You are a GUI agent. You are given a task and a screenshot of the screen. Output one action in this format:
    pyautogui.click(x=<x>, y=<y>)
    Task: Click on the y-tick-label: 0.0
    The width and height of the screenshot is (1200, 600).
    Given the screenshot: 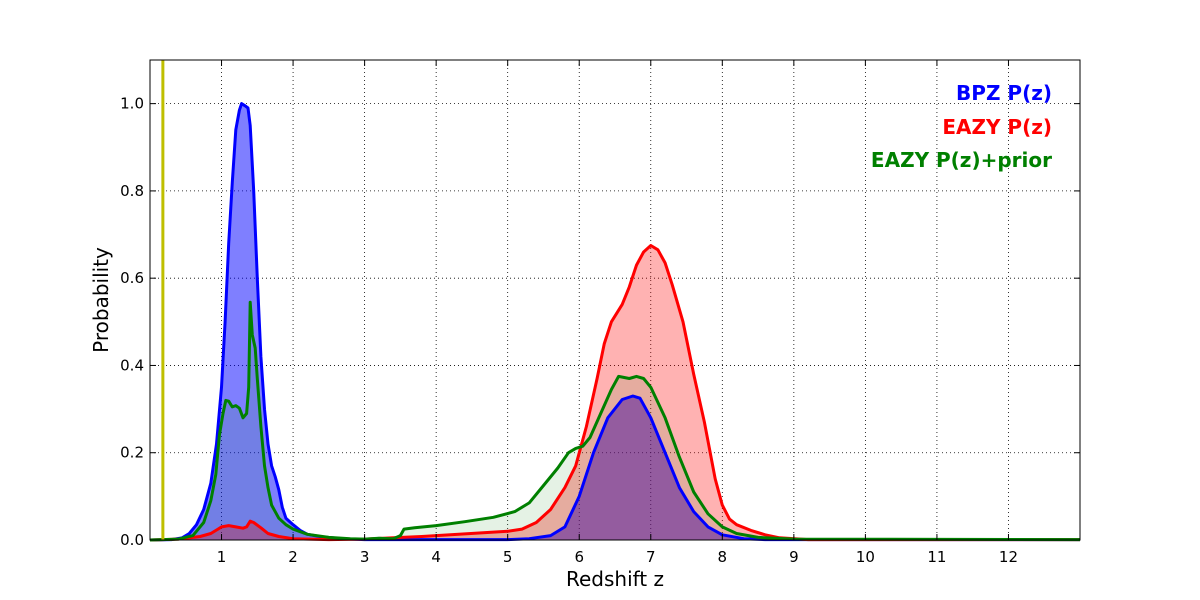 What is the action you would take?
    pyautogui.click(x=132, y=540)
    